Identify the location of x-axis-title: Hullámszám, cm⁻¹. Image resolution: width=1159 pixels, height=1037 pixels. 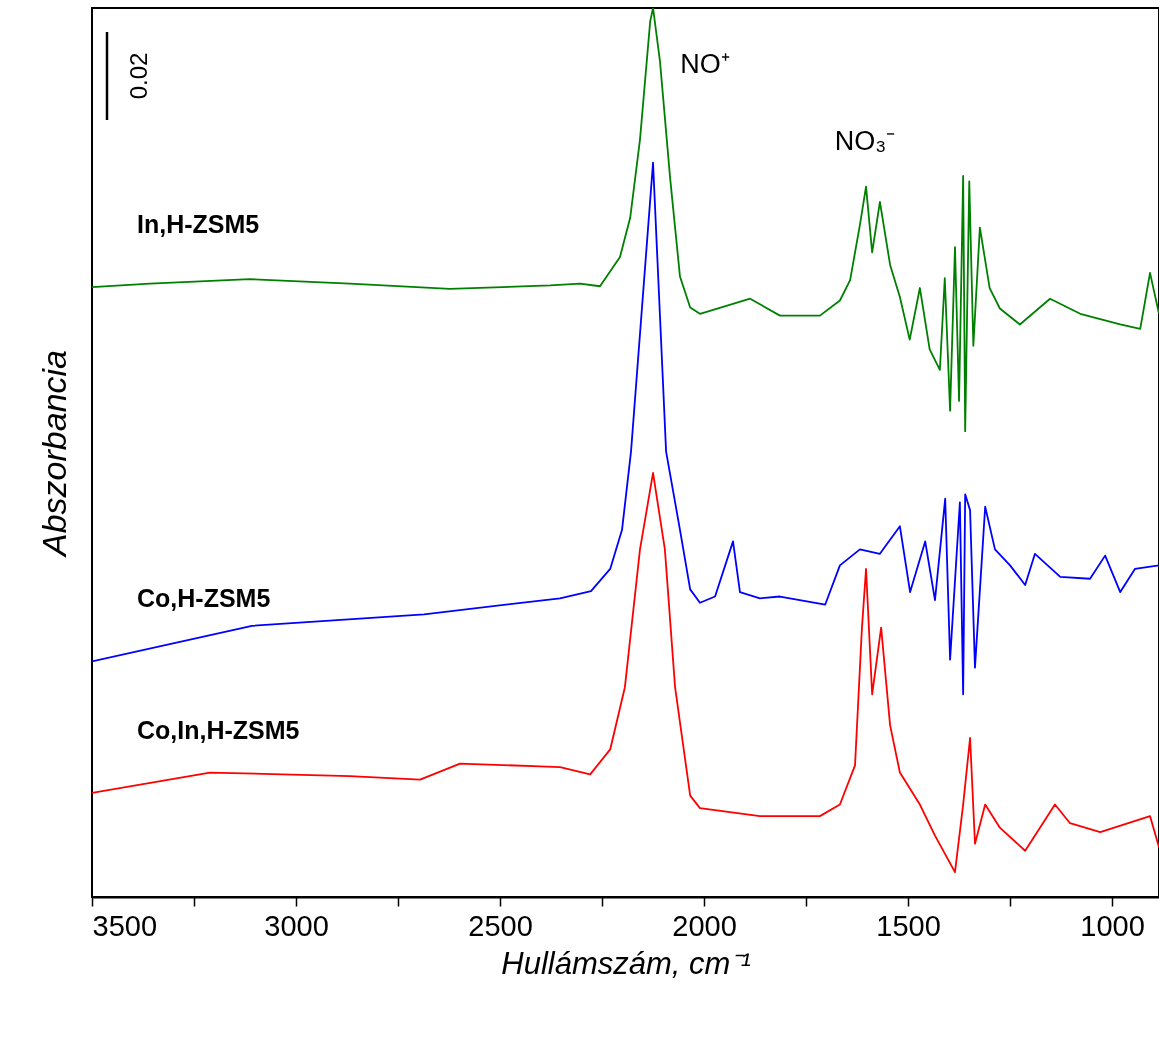
(626, 963).